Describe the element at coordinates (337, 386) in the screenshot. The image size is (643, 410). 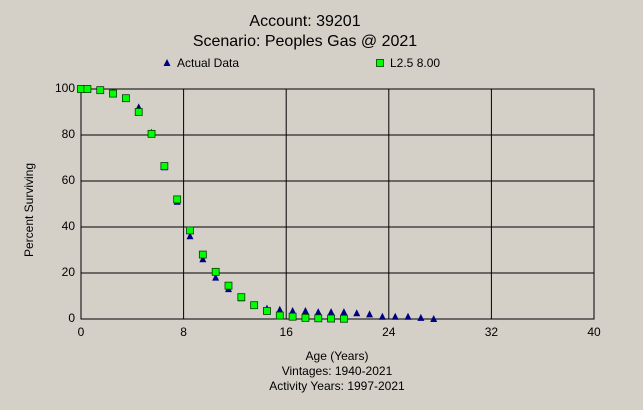
I see `annotation: Activity Years: 1997-2021` at that location.